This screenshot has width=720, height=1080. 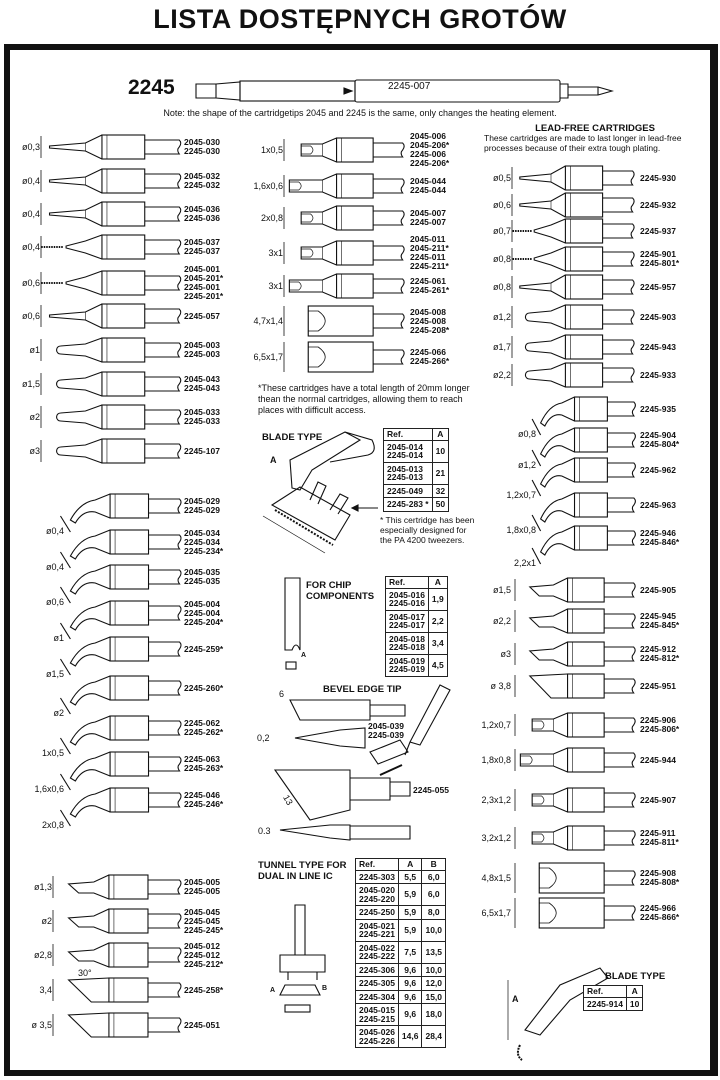 What do you see at coordinates (202, 181) in the screenshot?
I see `tip-part-numbers: 2045-032 2245-032` at bounding box center [202, 181].